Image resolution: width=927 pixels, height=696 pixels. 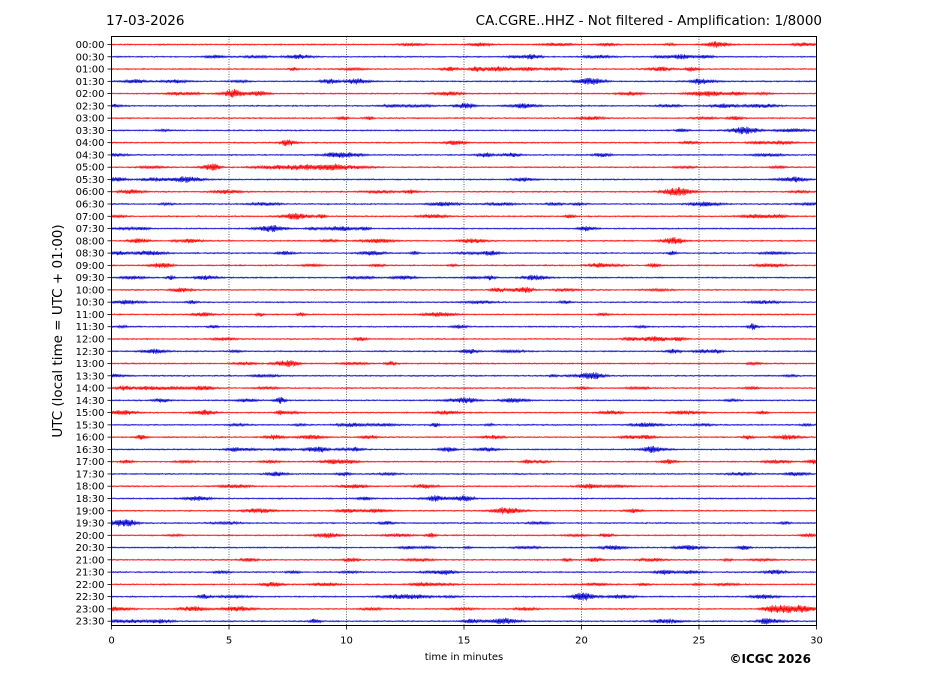 I want to click on trace-2000, so click(x=464, y=535).